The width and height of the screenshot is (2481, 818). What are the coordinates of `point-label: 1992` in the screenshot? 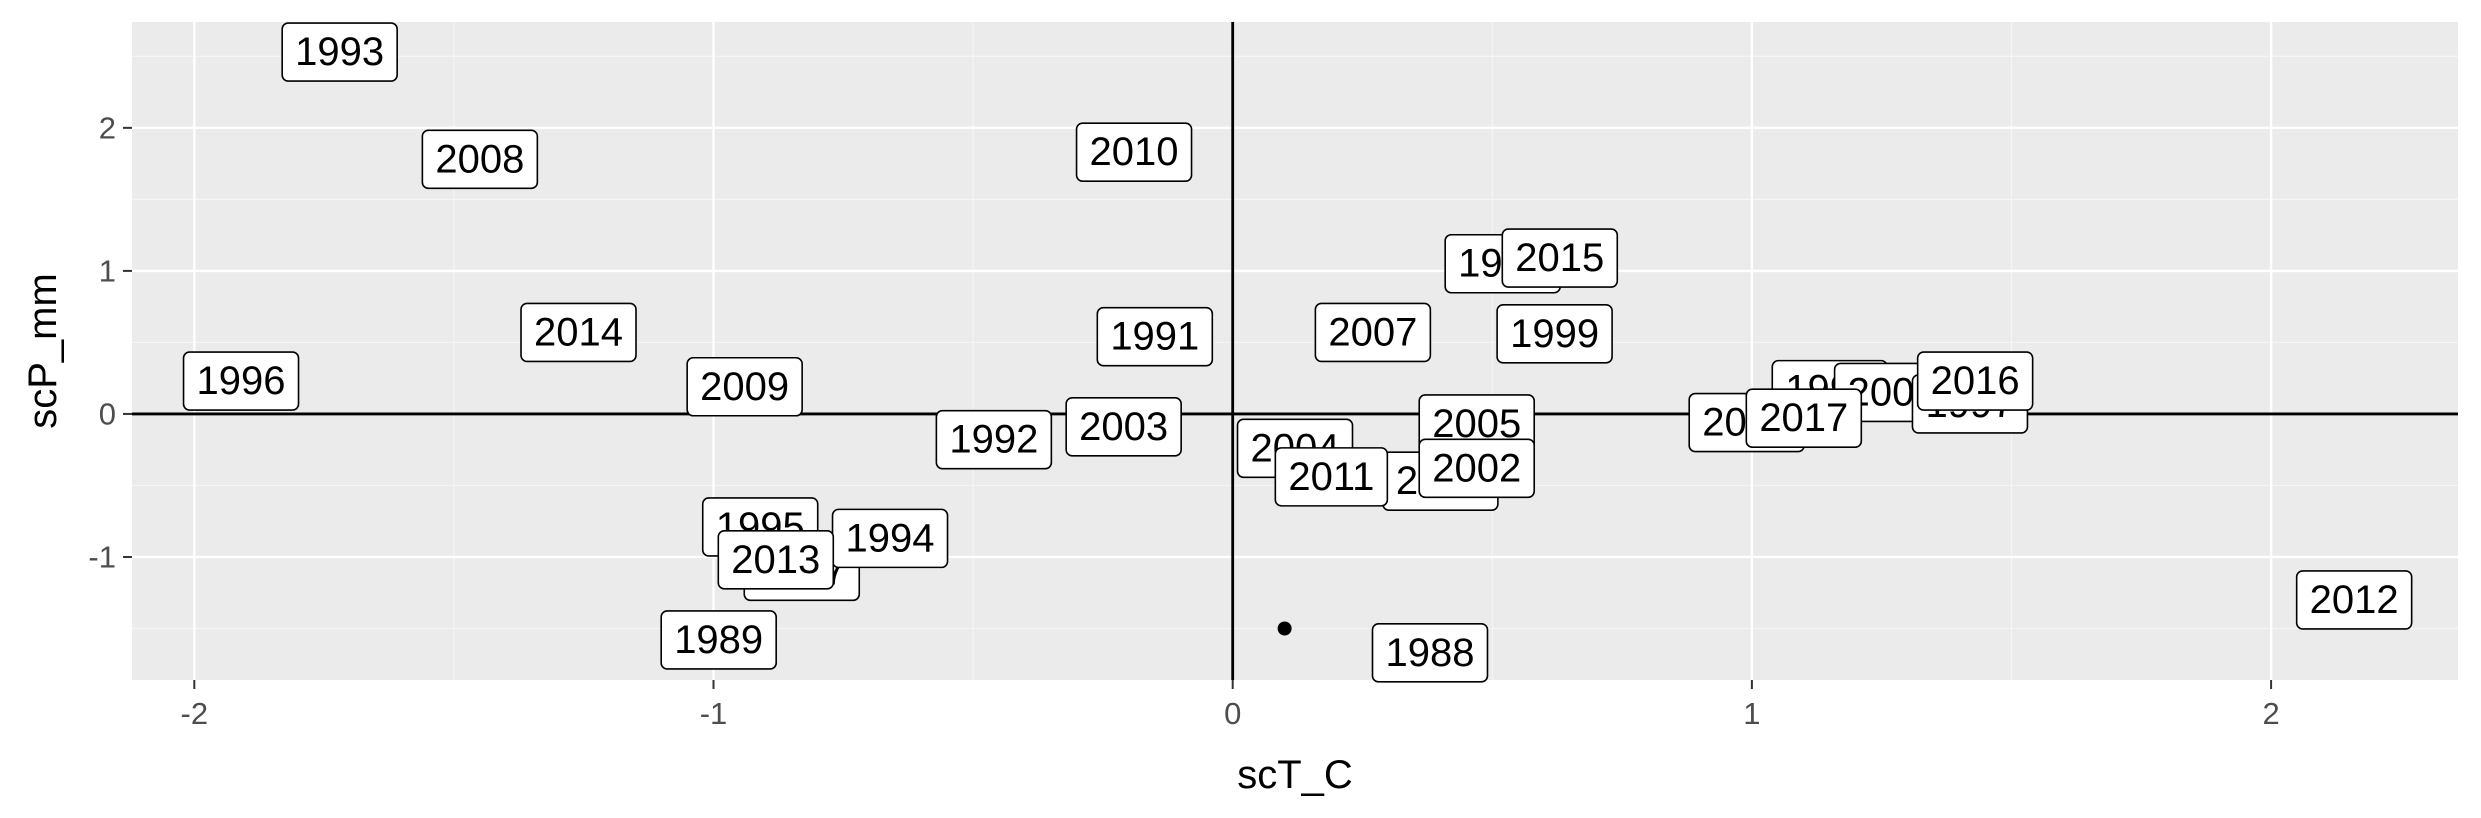 It's located at (994, 439).